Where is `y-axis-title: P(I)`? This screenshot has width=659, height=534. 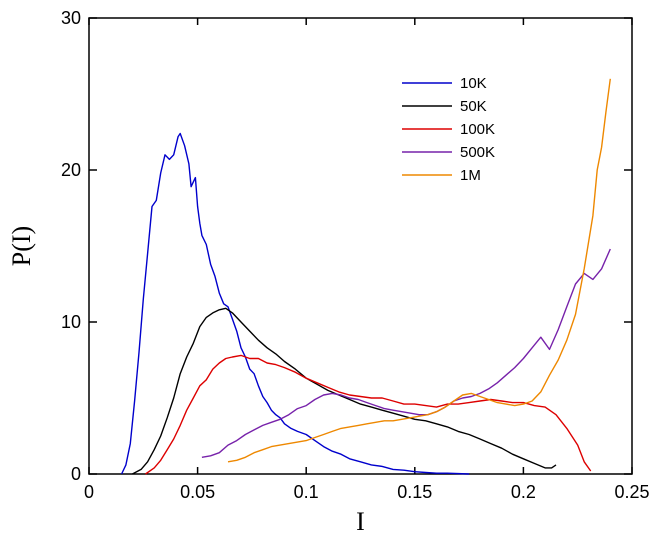 y-axis-title: P(I) is located at coordinates (21, 246).